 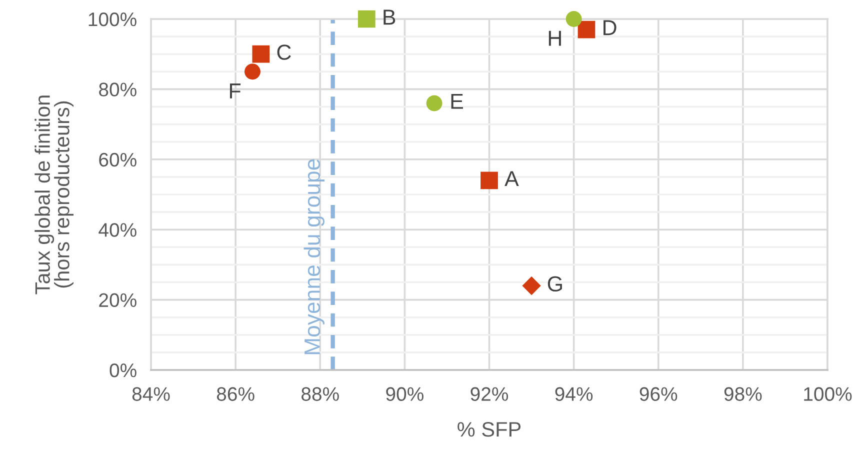 What do you see at coordinates (511, 178) in the screenshot?
I see `series-label: A` at bounding box center [511, 178].